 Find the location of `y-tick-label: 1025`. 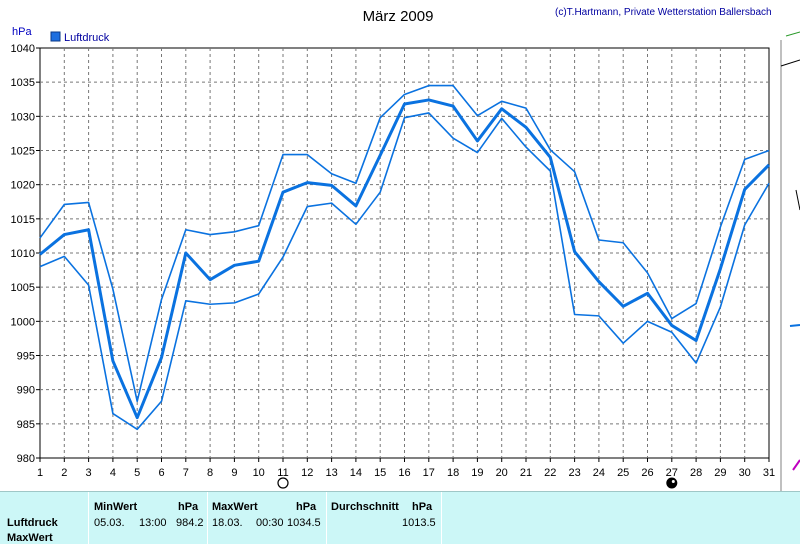

y-tick-label: 1025 is located at coordinates (23, 152).